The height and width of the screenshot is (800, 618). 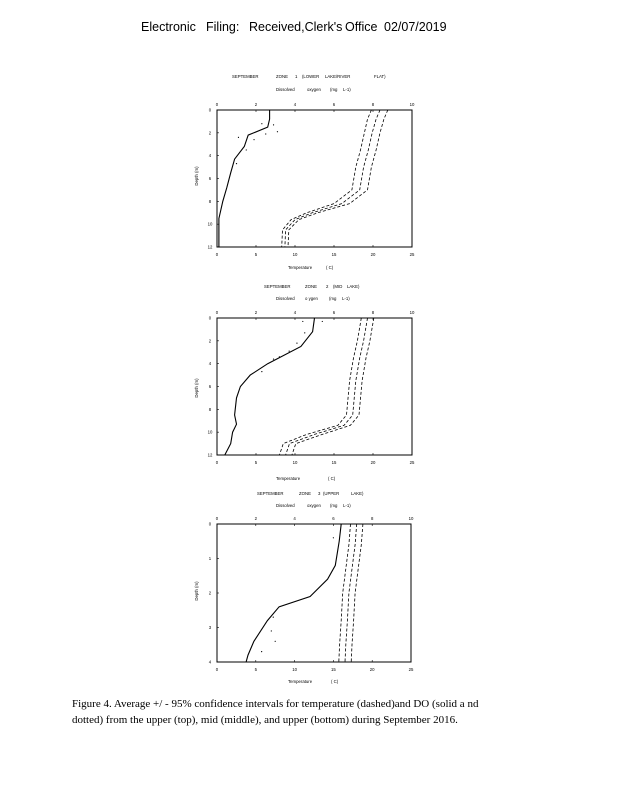 I want to click on depth-tick-label: 12, so click(x=210, y=455).